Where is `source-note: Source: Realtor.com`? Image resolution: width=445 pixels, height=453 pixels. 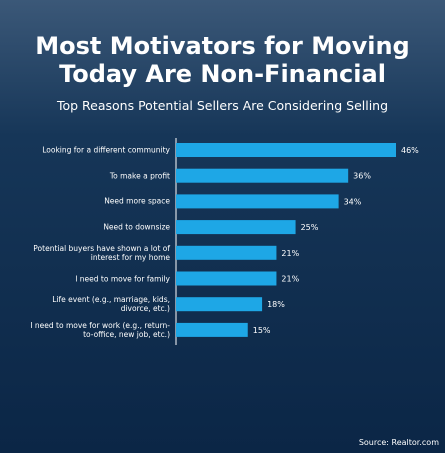
source-note: Source: Realtor.com is located at coordinates (398, 442).